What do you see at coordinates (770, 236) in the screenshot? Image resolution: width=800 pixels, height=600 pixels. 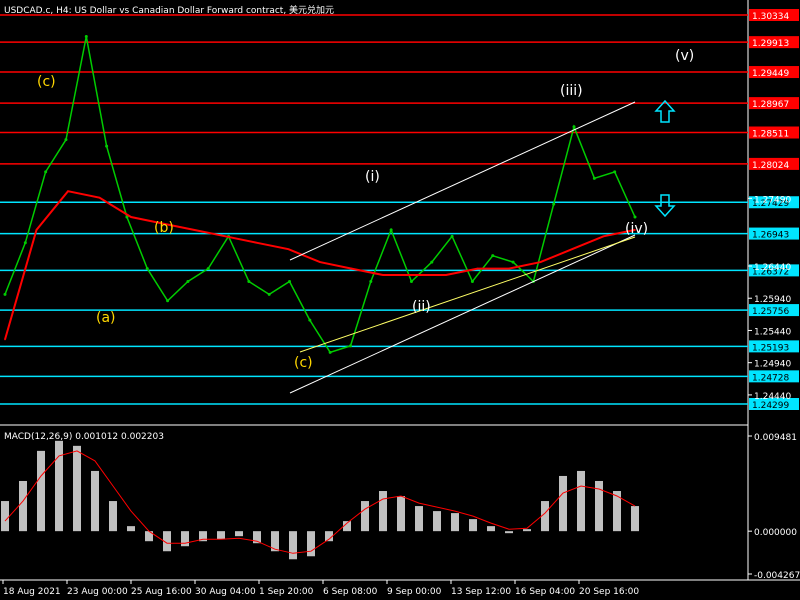 I see `level-label-7: 1.26943` at bounding box center [770, 236].